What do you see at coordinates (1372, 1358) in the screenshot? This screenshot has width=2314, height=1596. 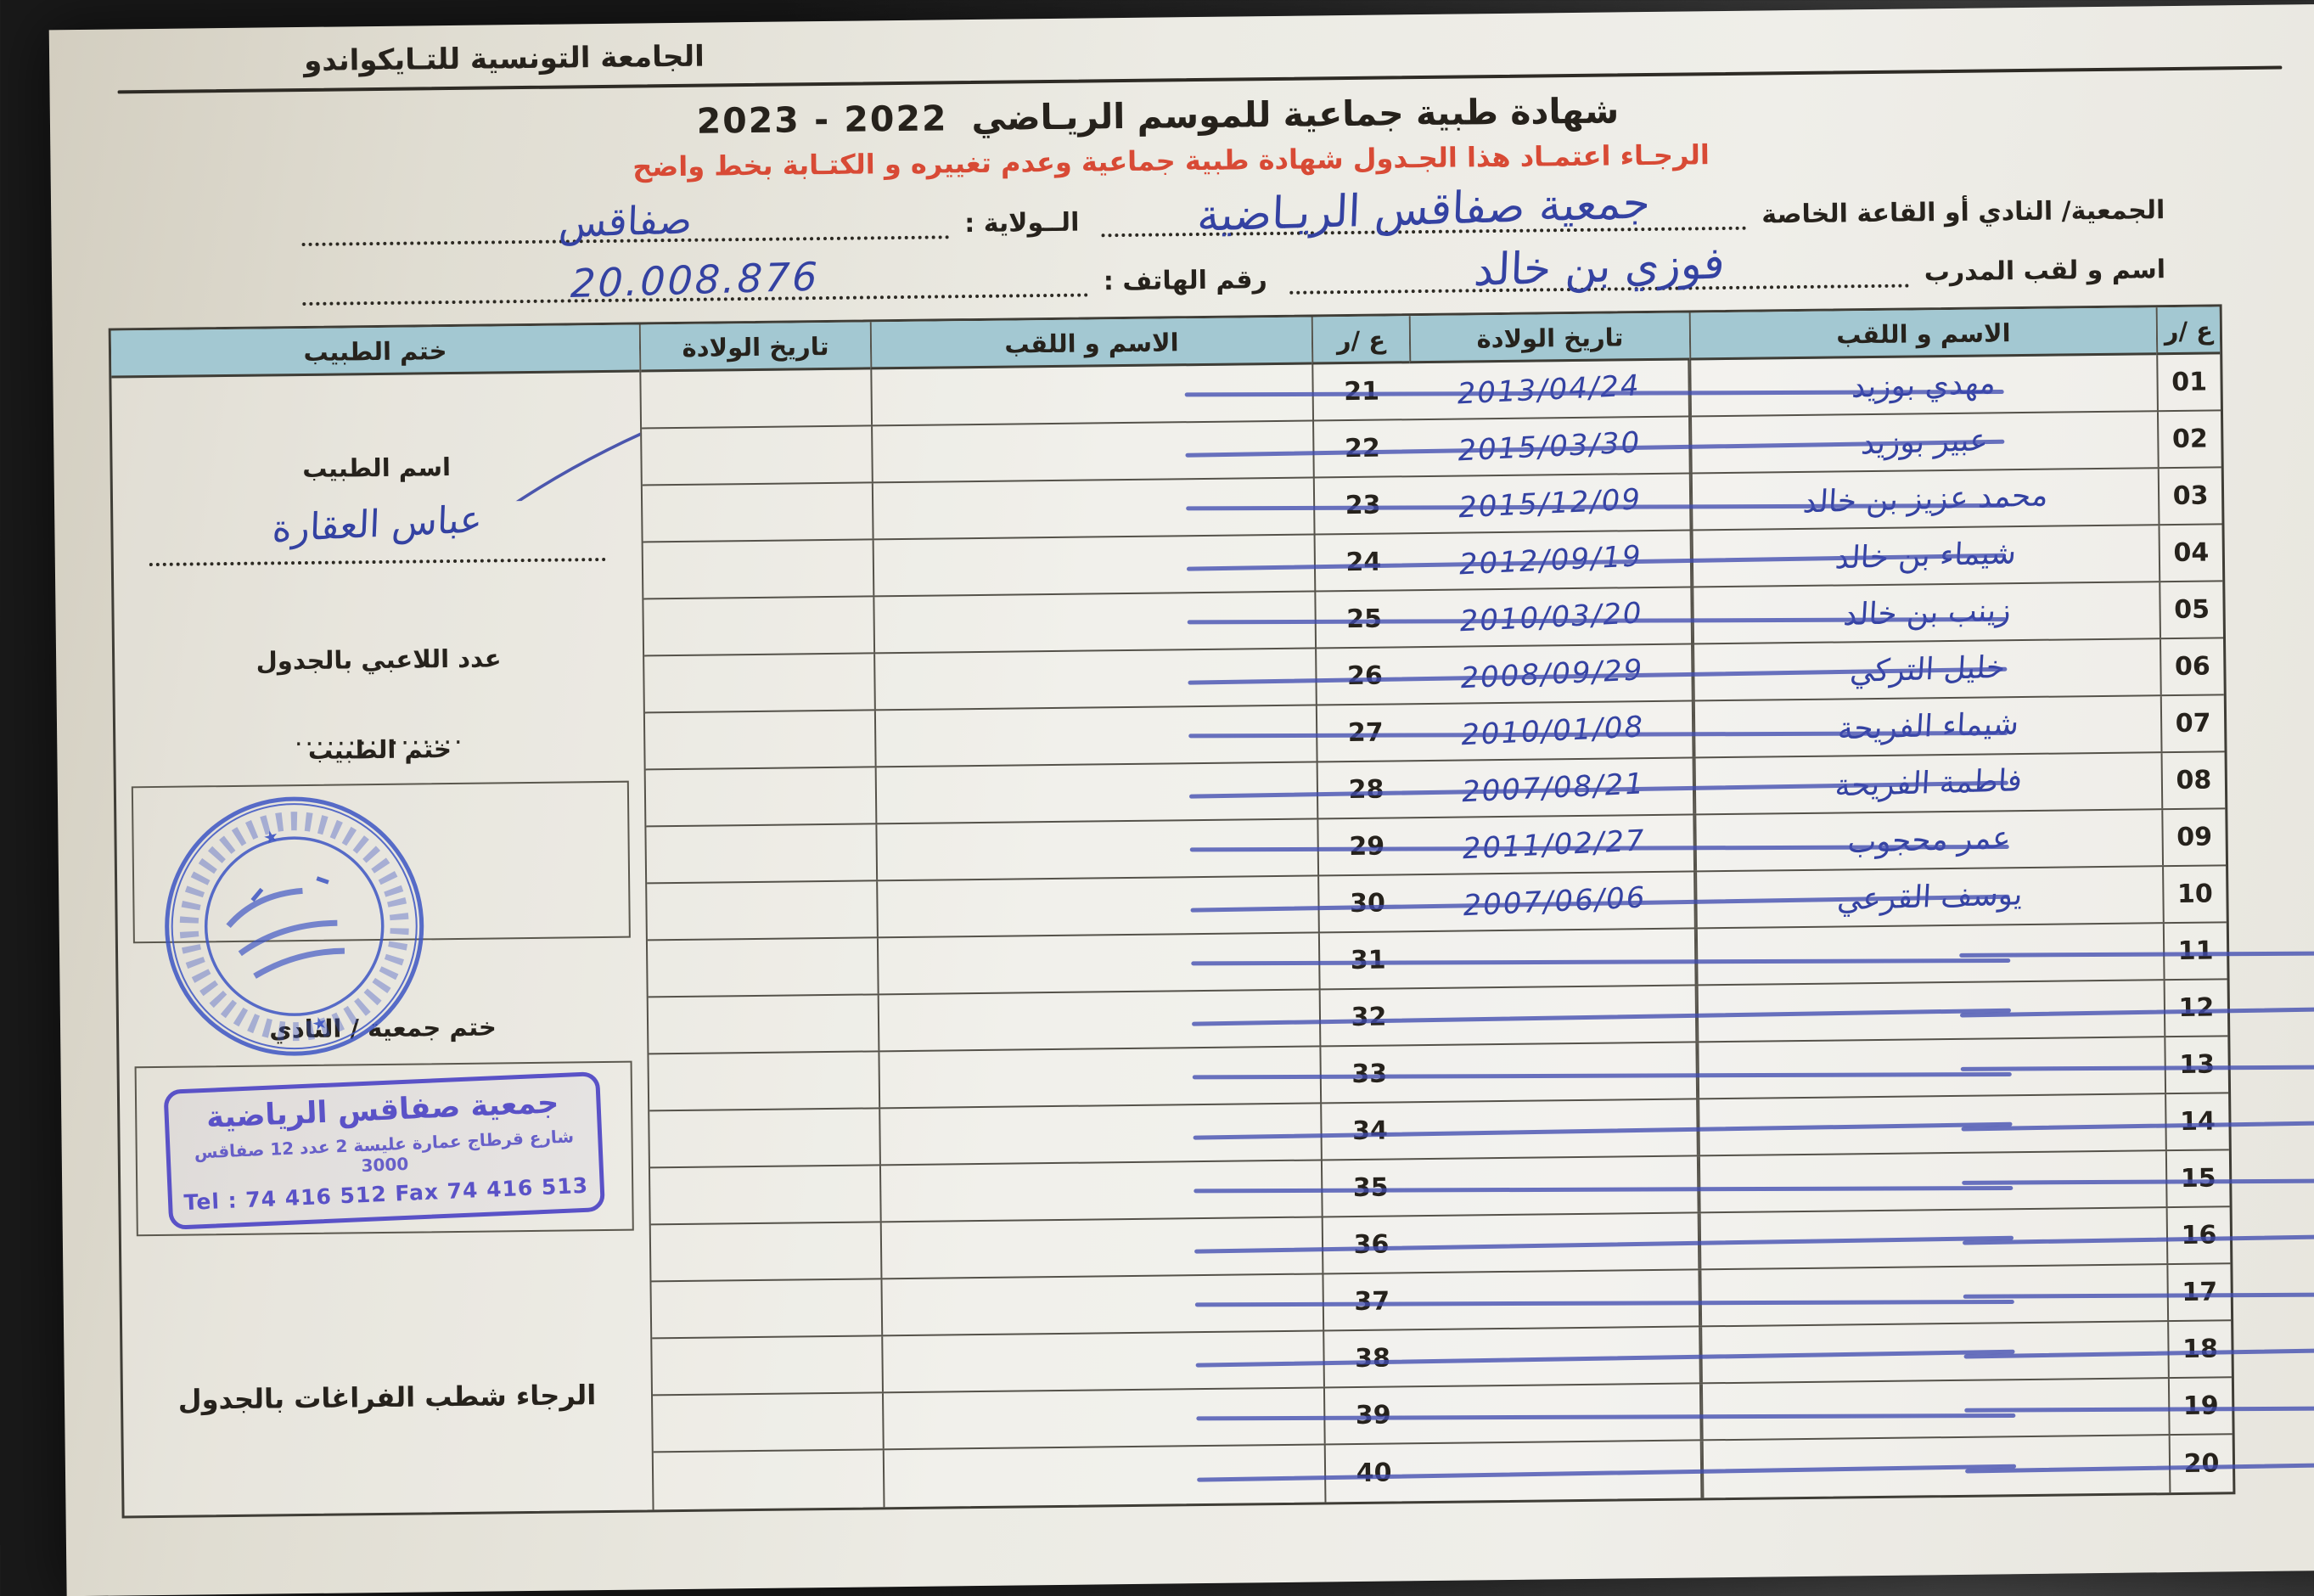 I see `serial-cell-middle: 38` at bounding box center [1372, 1358].